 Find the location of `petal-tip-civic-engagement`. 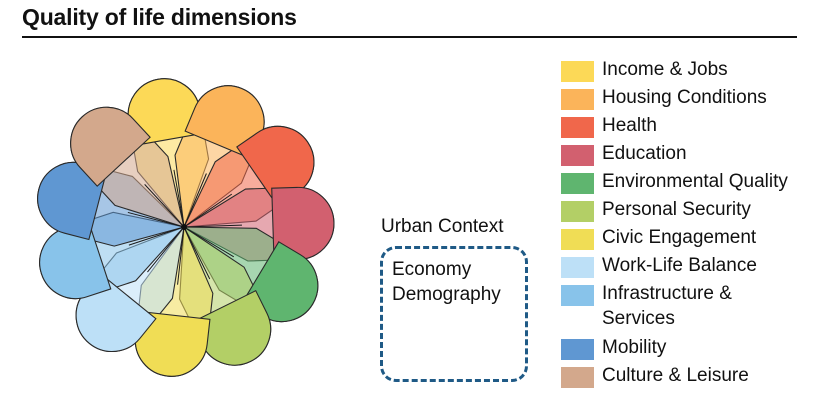

petal-tip-civic-engagement is located at coordinates (172, 343).